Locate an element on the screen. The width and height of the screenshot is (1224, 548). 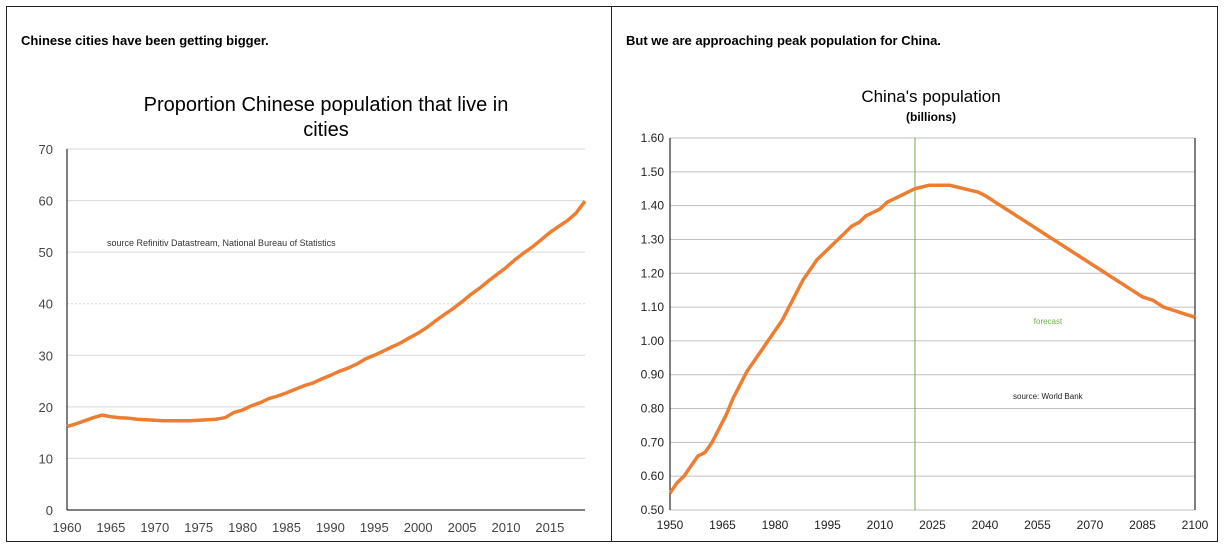
y-tick-label: 0.70 is located at coordinates (653, 442).